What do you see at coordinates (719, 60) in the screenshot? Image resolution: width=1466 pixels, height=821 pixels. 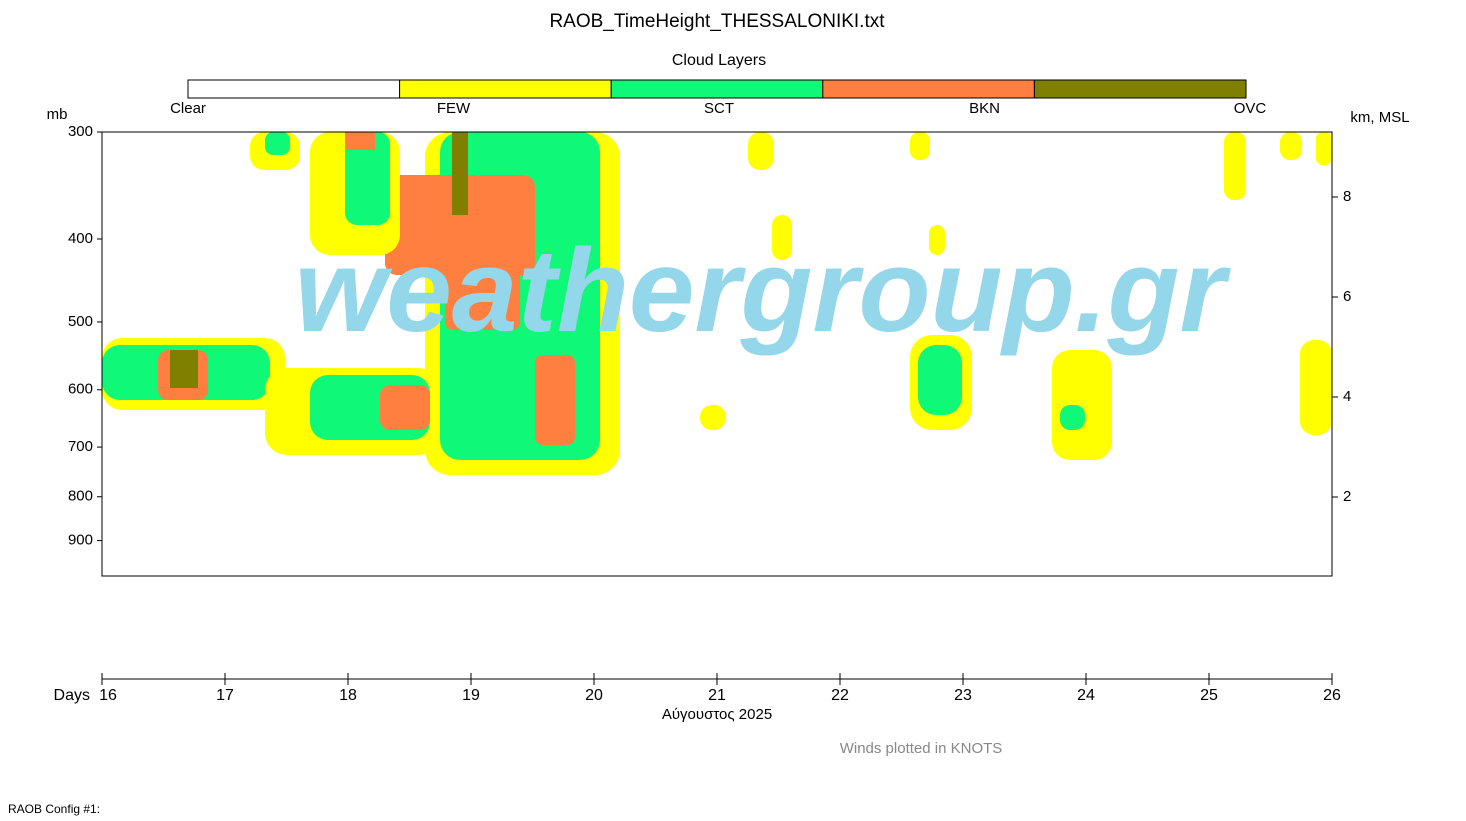 I see `legend-title: Cloud Layers` at bounding box center [719, 60].